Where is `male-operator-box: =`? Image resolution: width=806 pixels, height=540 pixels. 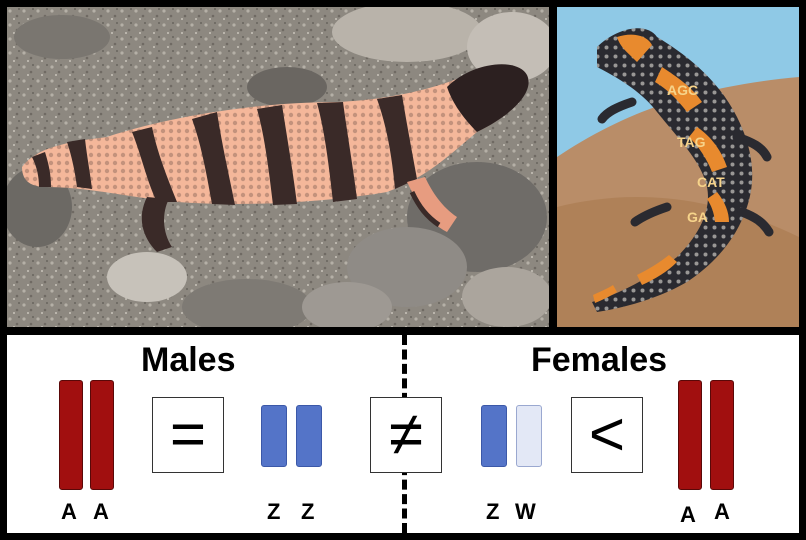
male-operator-box: = is located at coordinates (188, 435).